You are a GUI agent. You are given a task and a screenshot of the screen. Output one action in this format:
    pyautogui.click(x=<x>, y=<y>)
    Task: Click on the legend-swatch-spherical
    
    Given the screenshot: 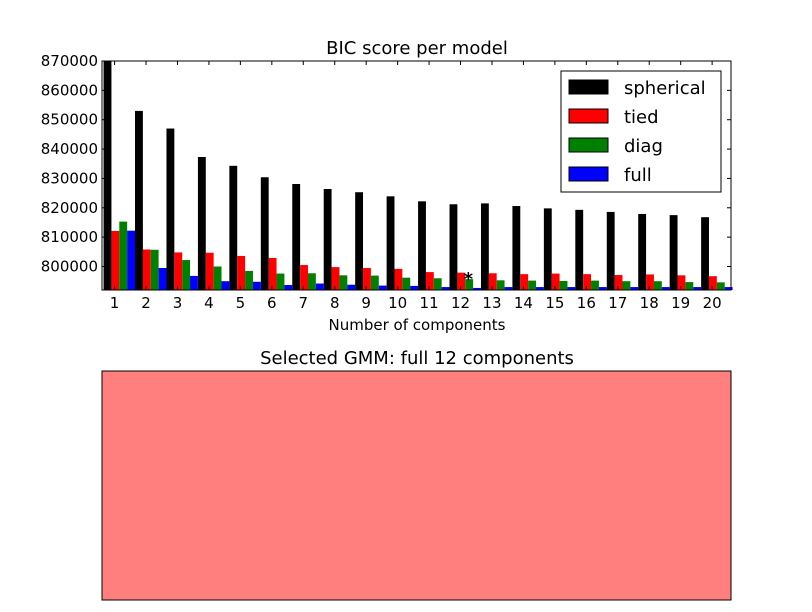 What is the action you would take?
    pyautogui.click(x=588, y=87)
    